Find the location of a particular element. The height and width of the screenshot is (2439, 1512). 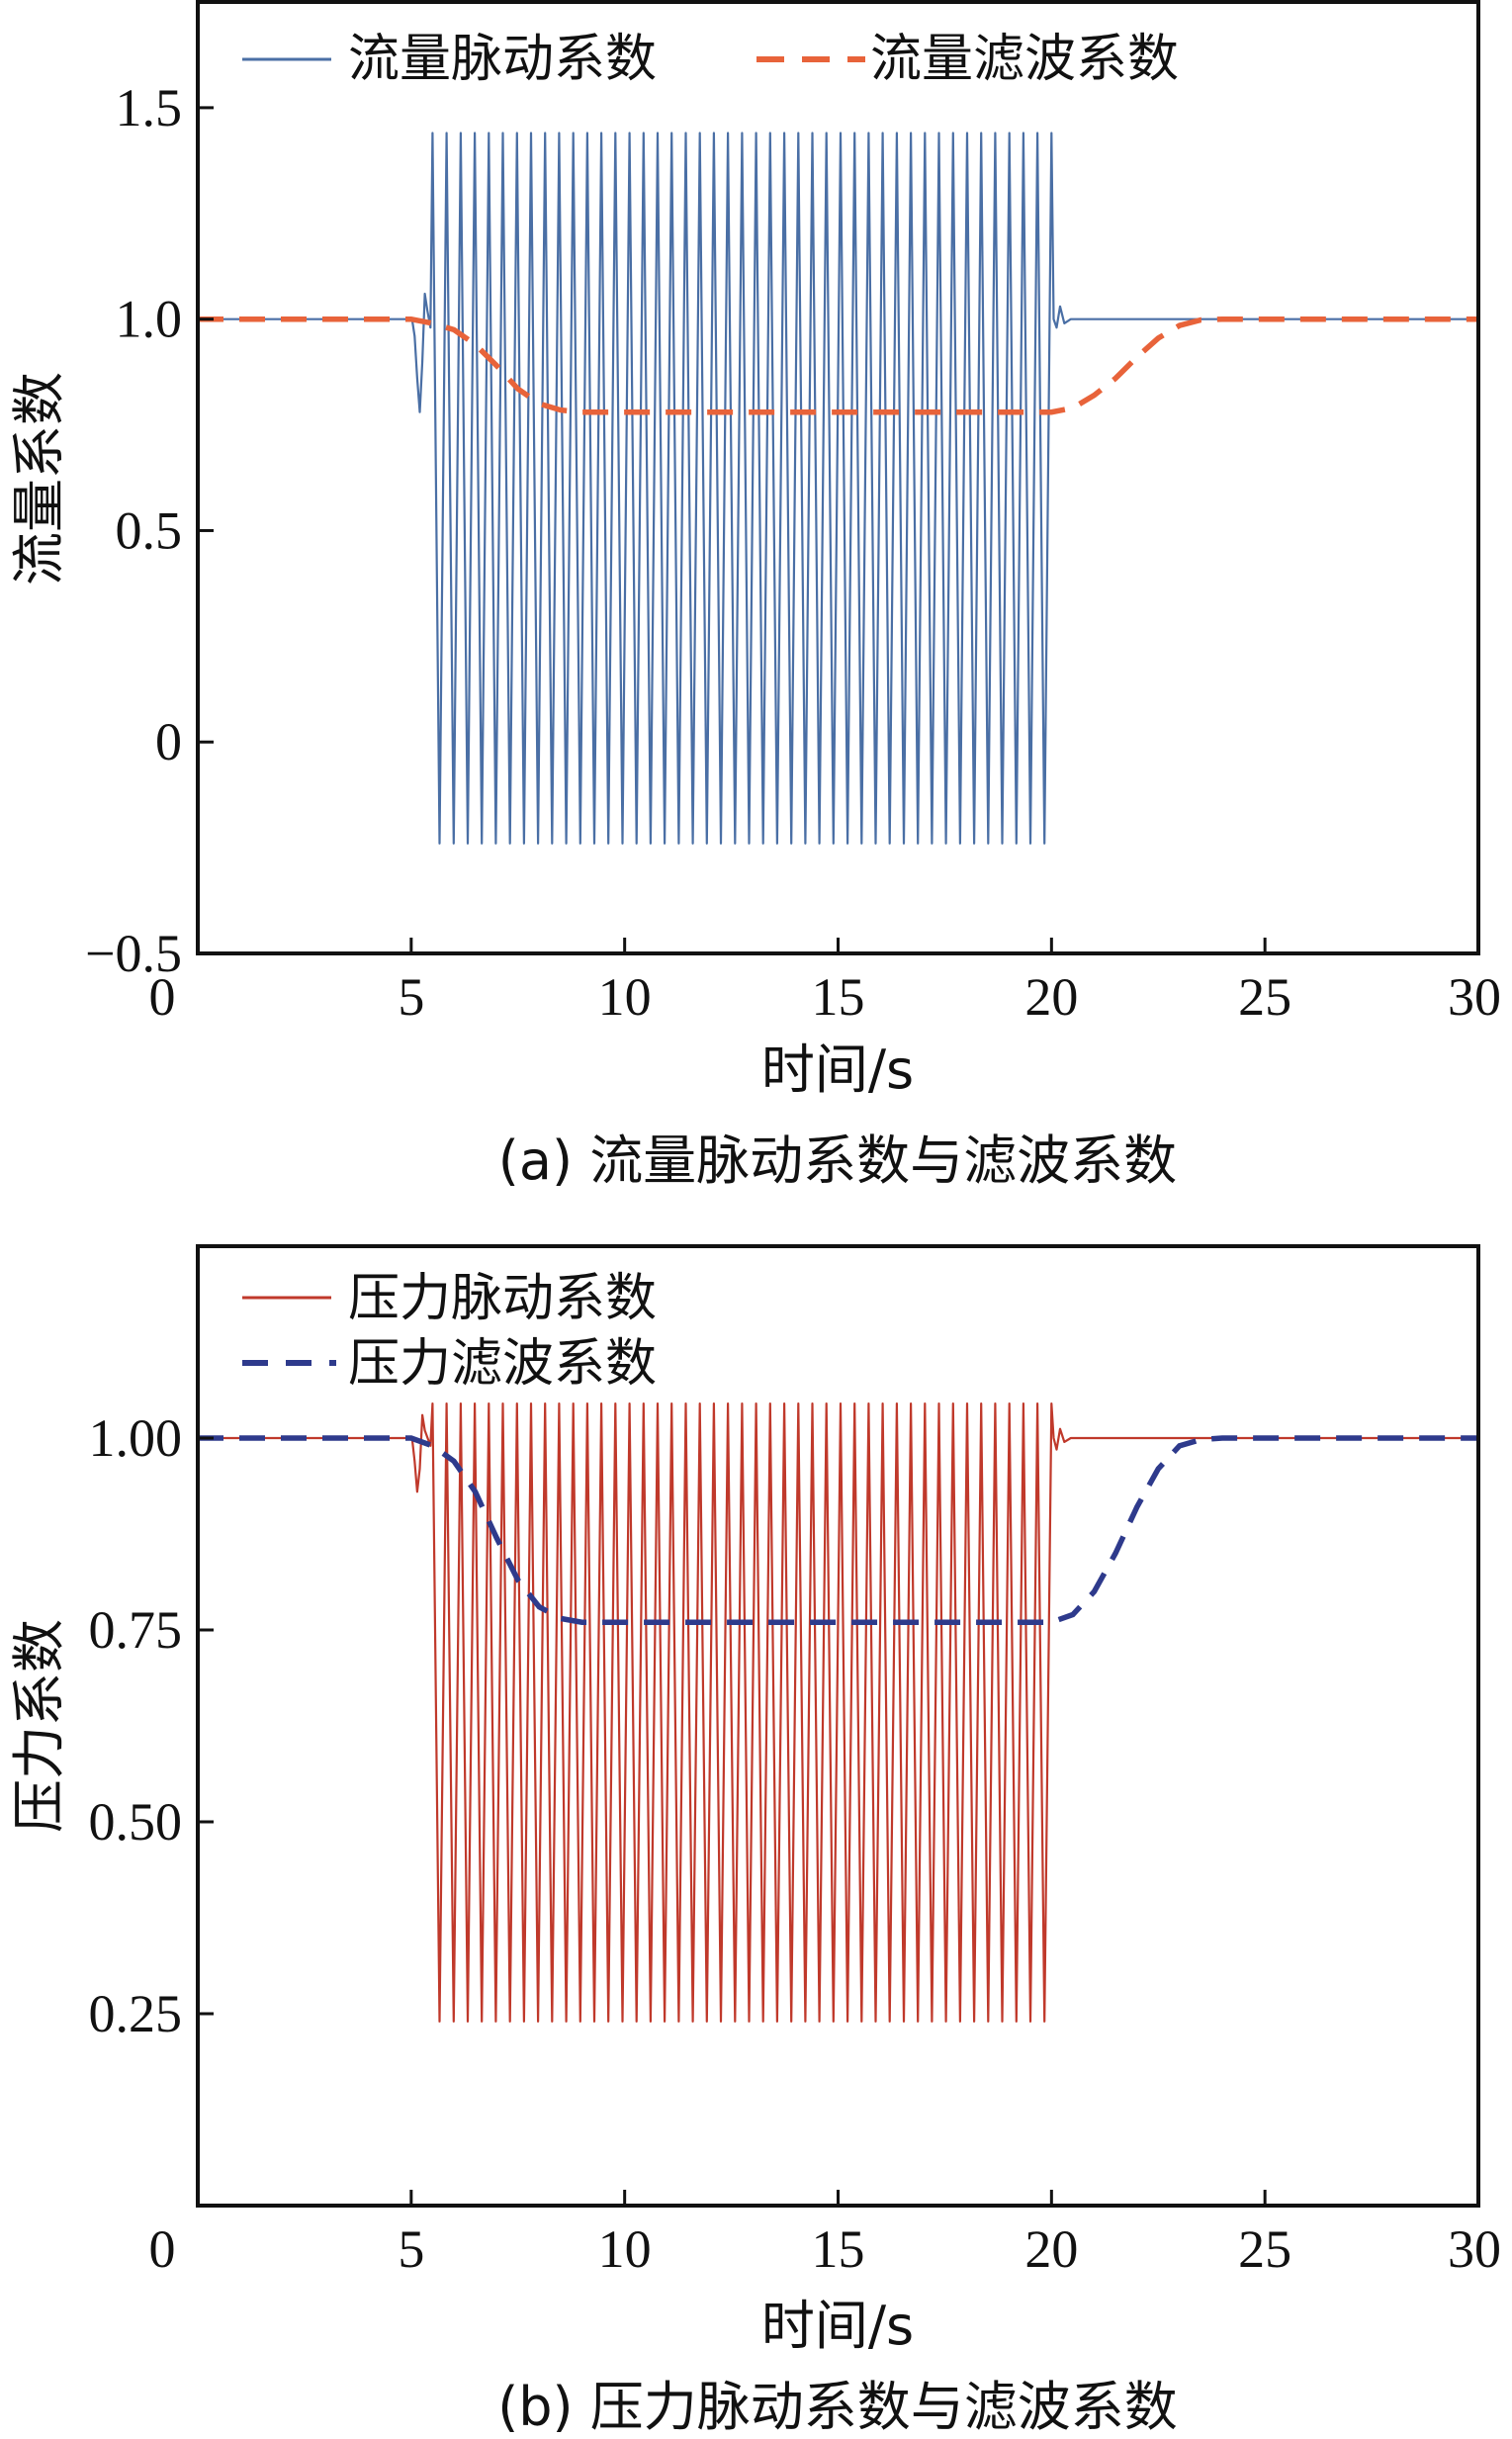

panel-a-caption: (a) 流量脉动系数与滤波系数 is located at coordinates (838, 1161).